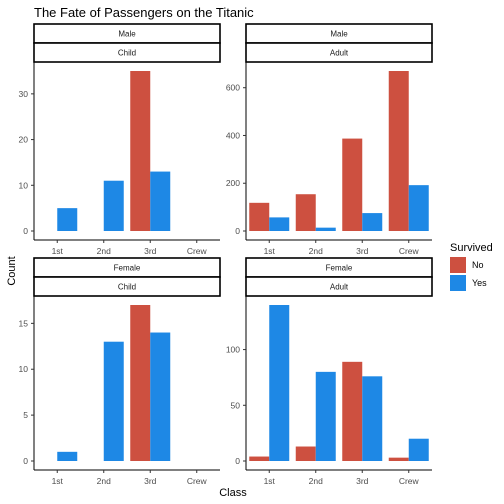  I want to click on legend-label-no: No, so click(478, 265).